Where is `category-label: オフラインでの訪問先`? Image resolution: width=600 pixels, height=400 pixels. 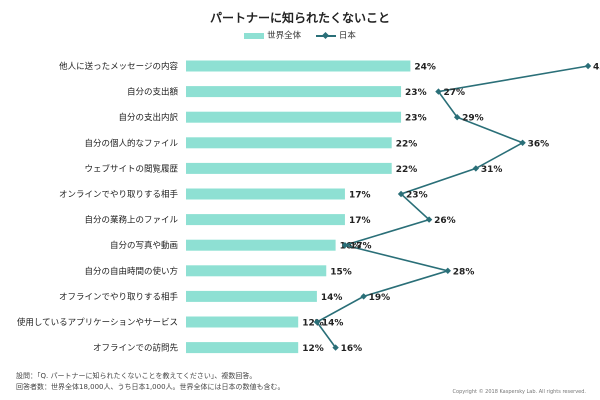 category-label: オフラインでの訪問先 is located at coordinates (136, 348).